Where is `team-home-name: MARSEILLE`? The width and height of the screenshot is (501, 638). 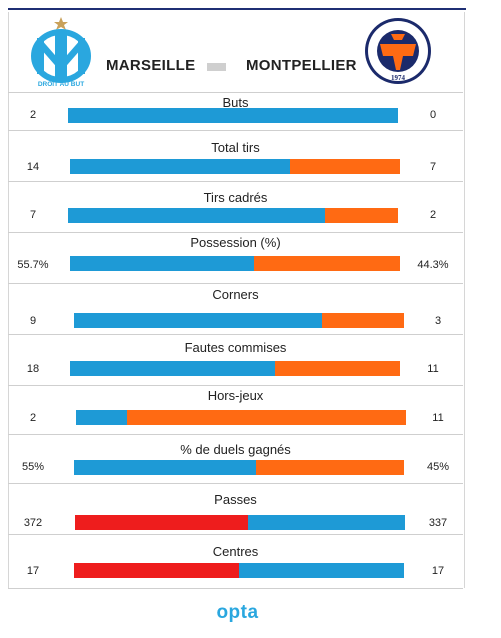 team-home-name: MARSEILLE is located at coordinates (151, 65).